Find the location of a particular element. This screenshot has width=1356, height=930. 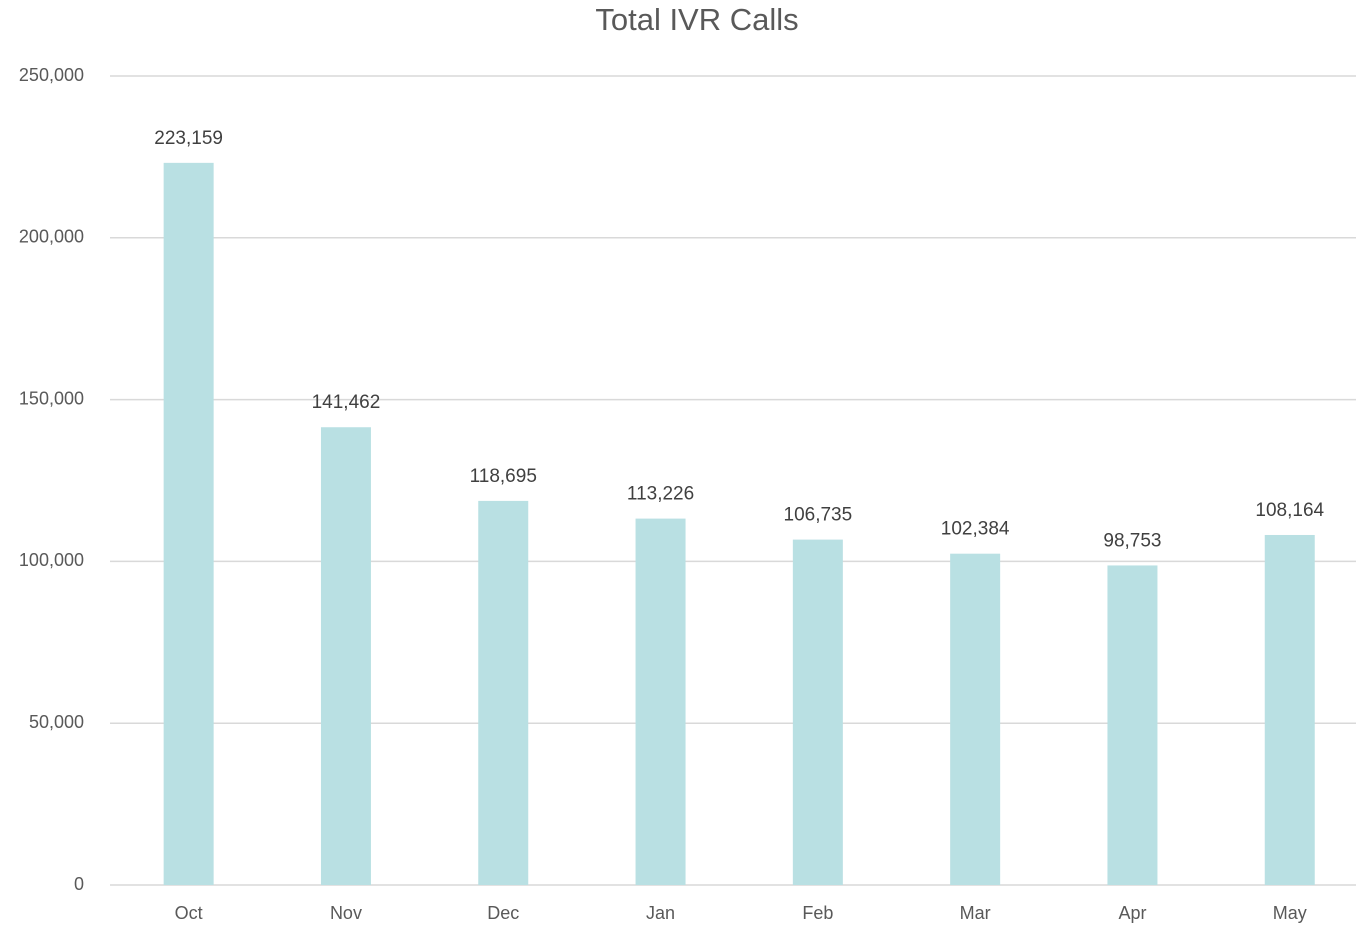

x-tick-label: Nov is located at coordinates (346, 913).